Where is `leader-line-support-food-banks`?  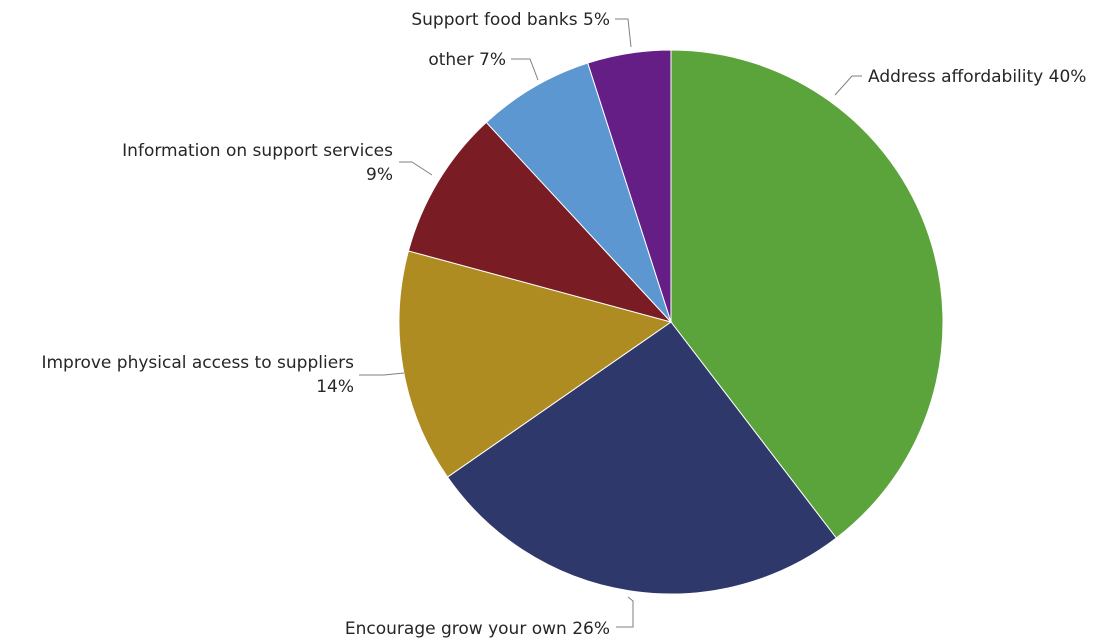 leader-line-support-food-banks is located at coordinates (623, 33).